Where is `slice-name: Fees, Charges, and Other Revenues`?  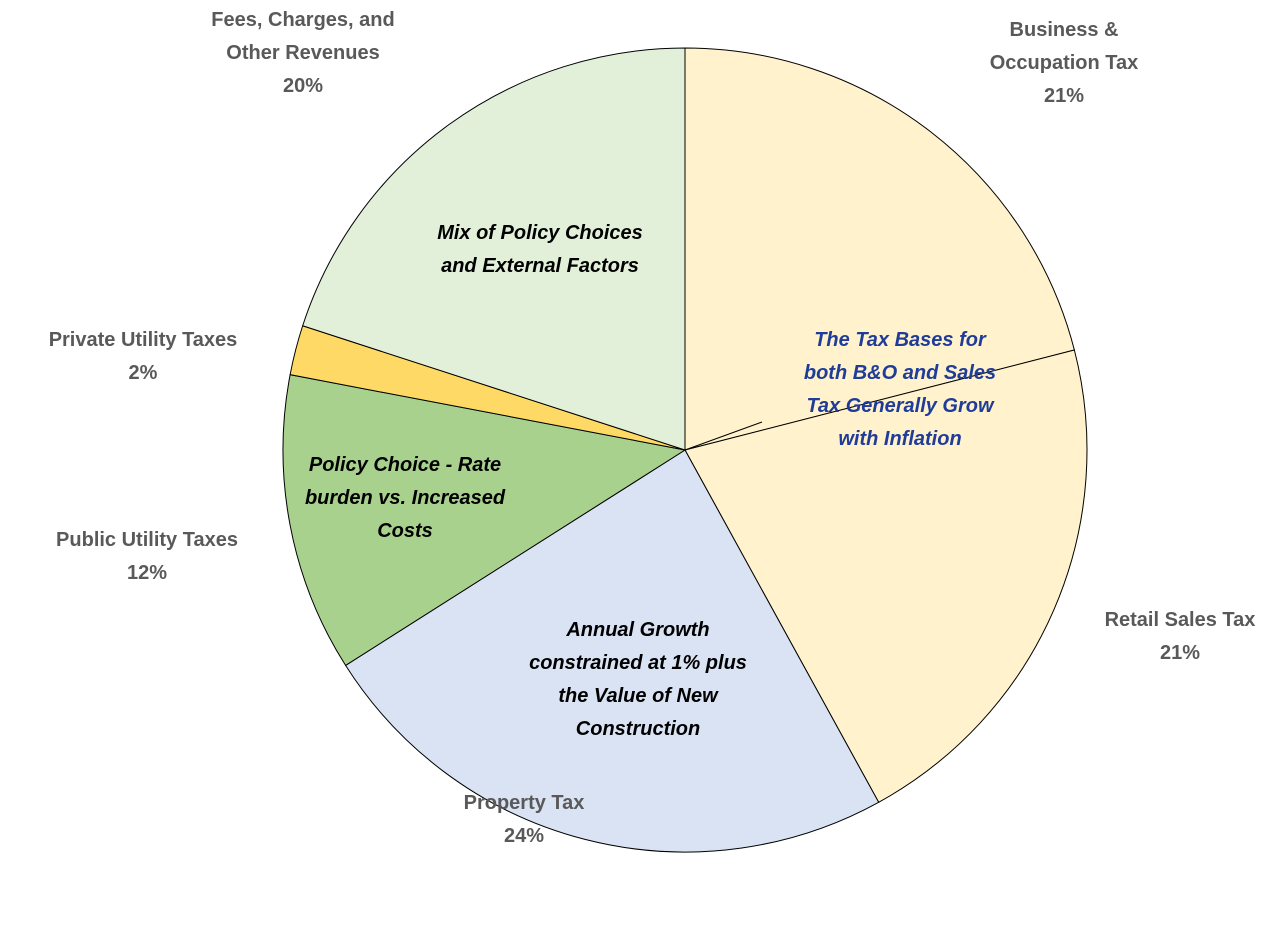 slice-name: Fees, Charges, and Other Revenues is located at coordinates (303, 36).